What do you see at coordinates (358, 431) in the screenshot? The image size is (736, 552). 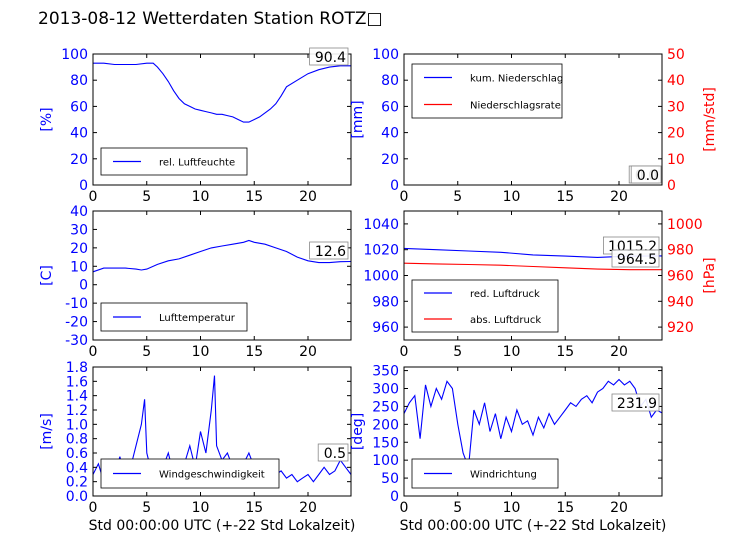 I see `y-axis-label: [deg]` at bounding box center [358, 431].